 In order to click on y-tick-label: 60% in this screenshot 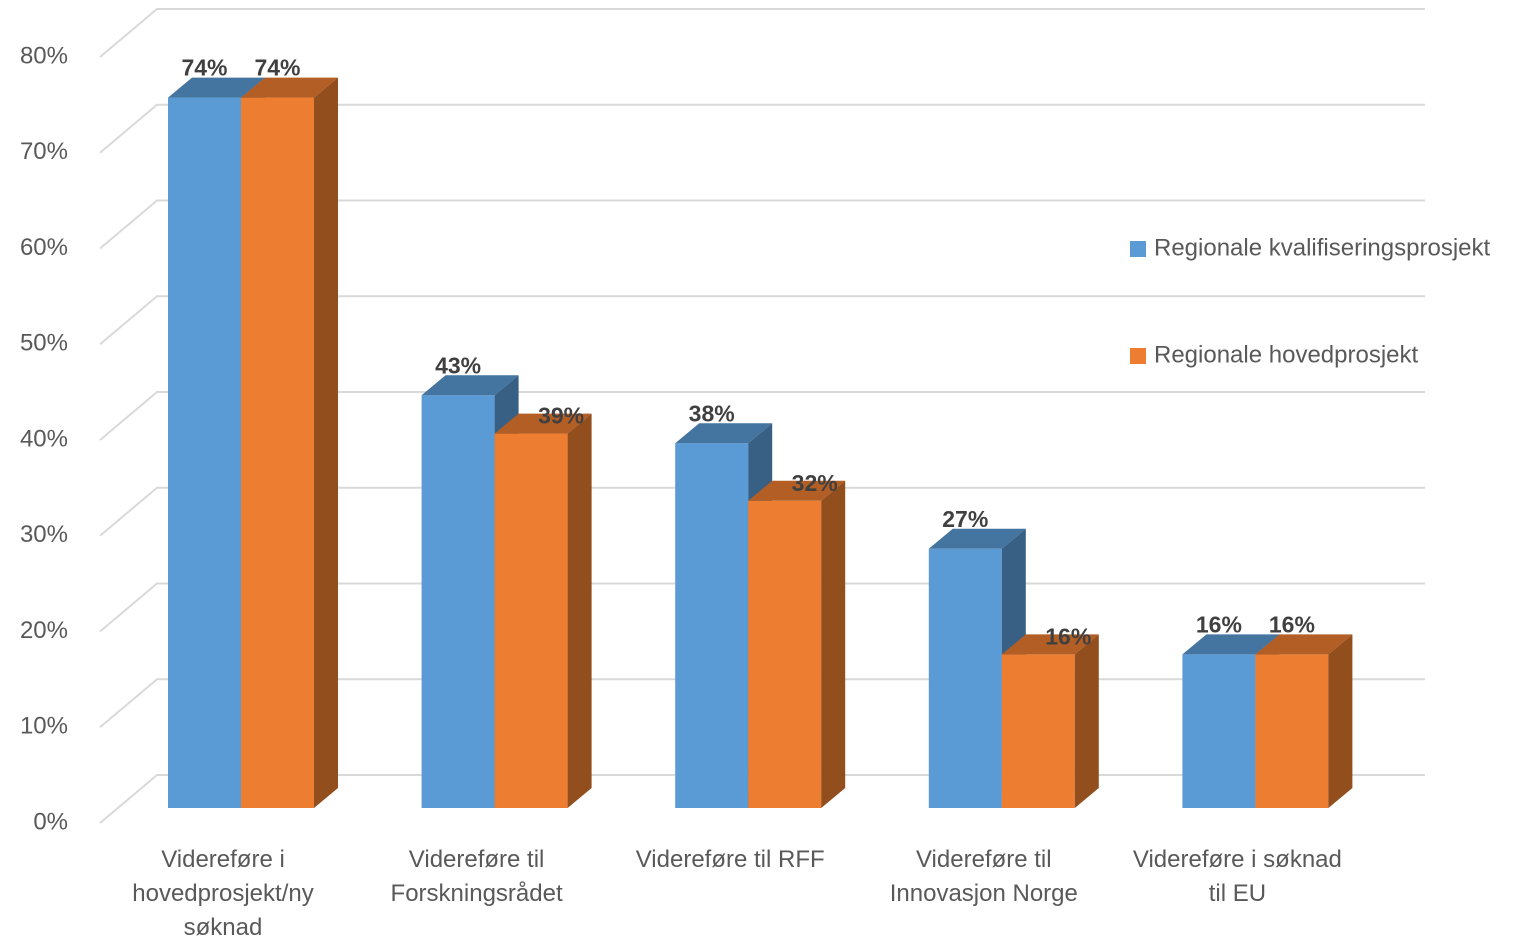, I will do `click(44, 247)`.